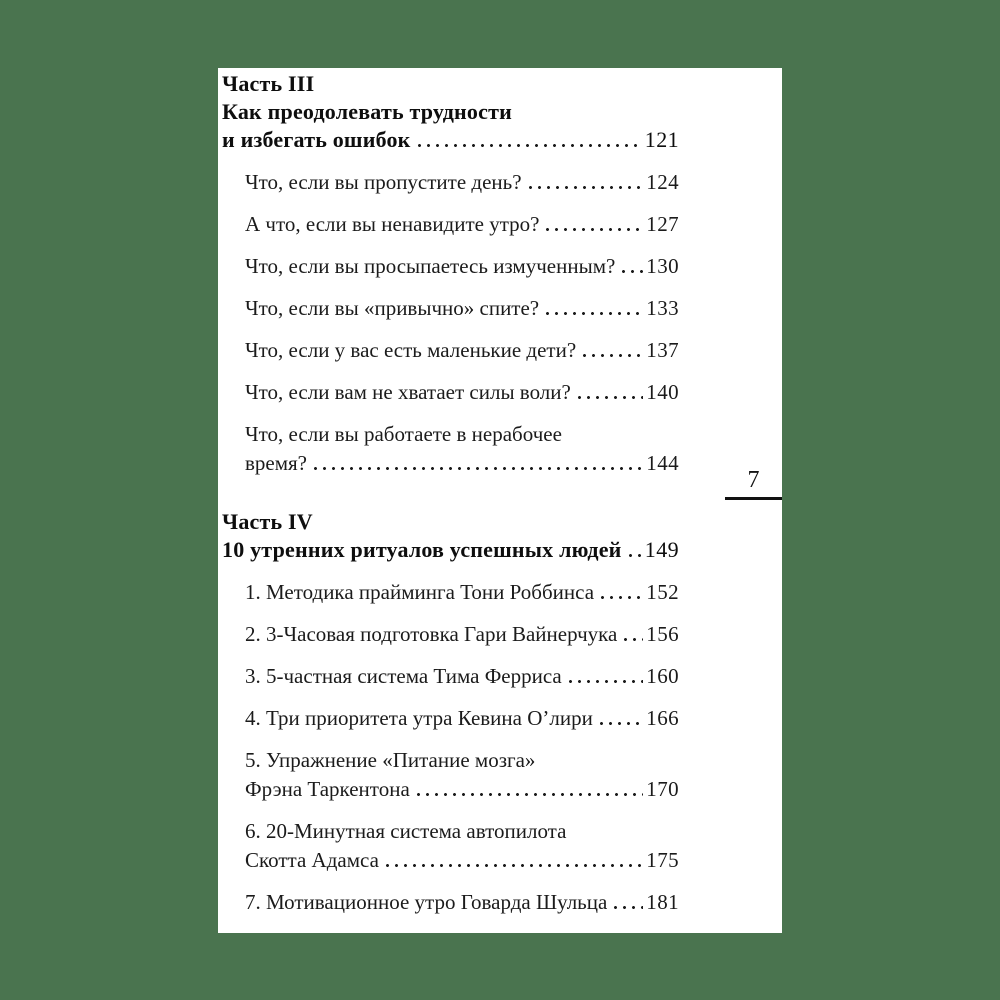 The width and height of the screenshot is (1000, 1000). I want to click on toc-item-row: Что, если вы пропустите день? 124, so click(462, 182).